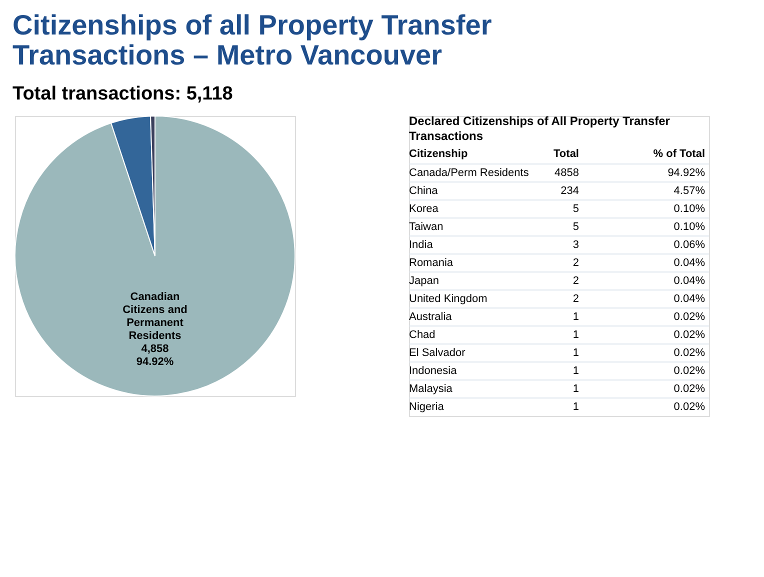 The image size is (764, 577). Describe the element at coordinates (575, 245) in the screenshot. I see `data-label: 3` at that location.